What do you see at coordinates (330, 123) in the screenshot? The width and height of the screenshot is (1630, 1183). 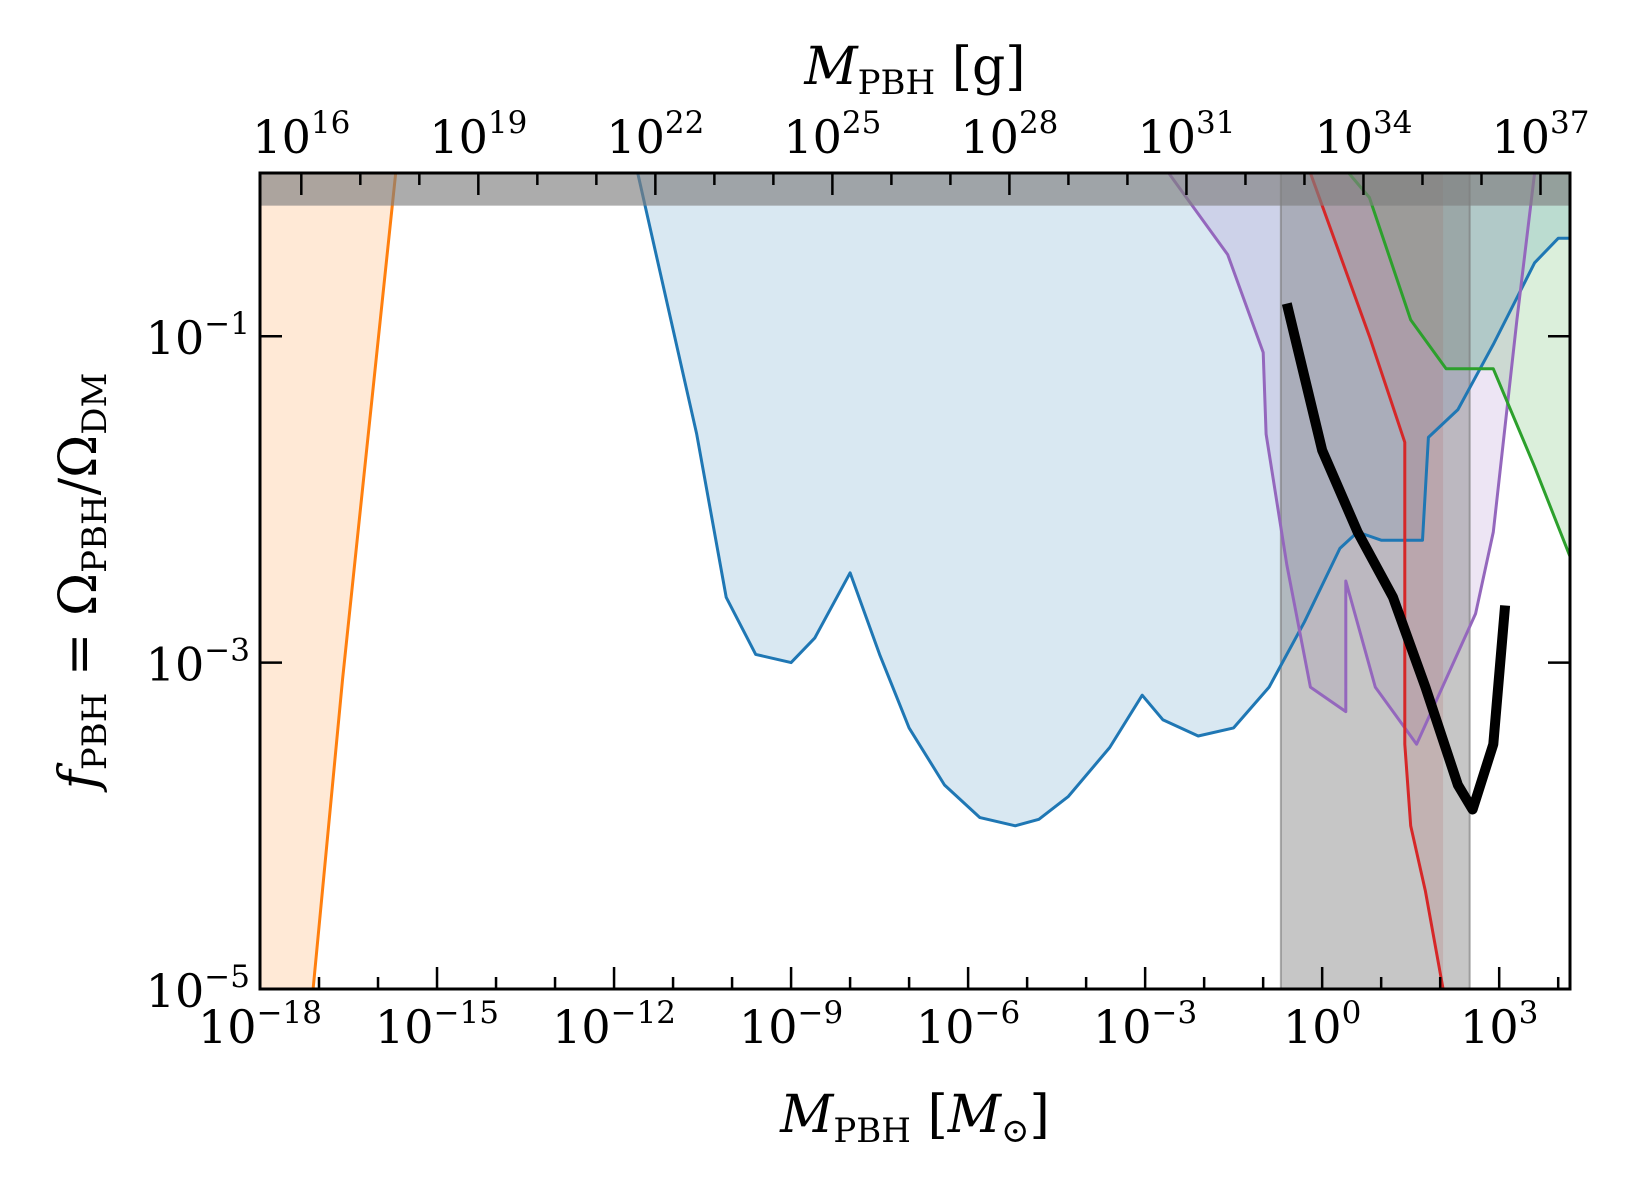 I see `top-tick-label-exp: 16` at bounding box center [330, 123].